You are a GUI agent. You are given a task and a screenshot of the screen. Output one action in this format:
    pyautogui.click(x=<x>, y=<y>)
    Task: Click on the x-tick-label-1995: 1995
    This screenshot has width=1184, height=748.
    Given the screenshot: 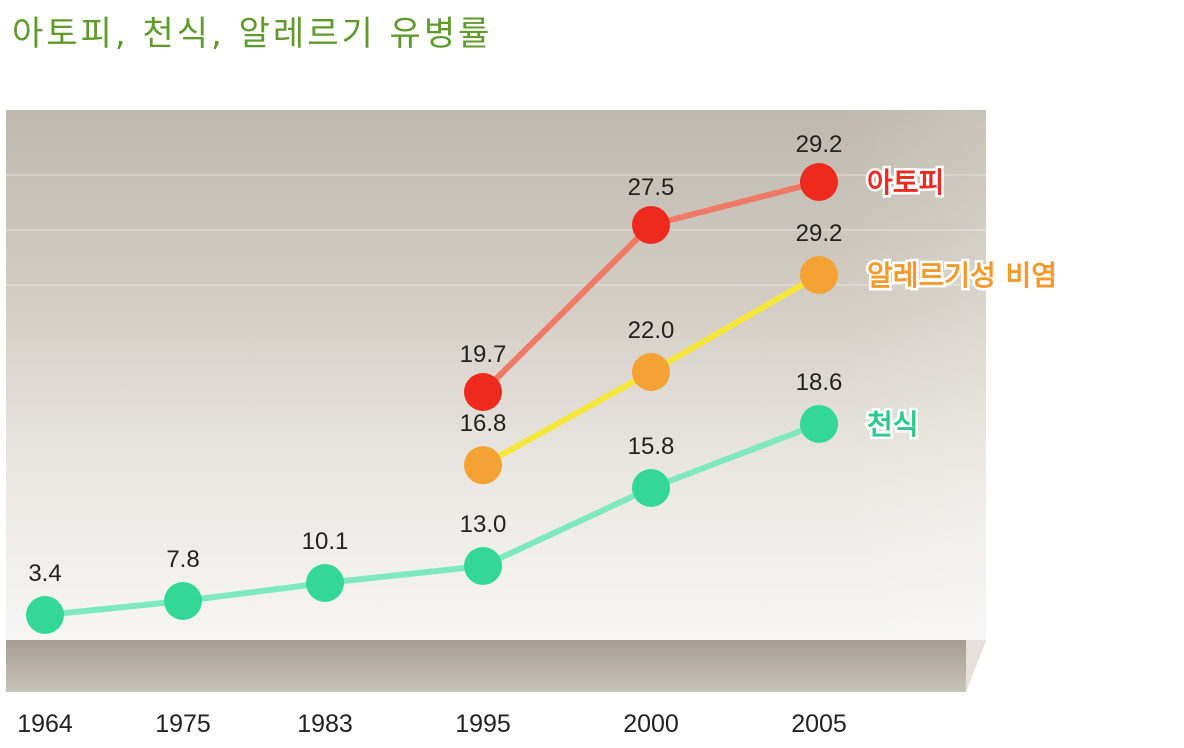 What is the action you would take?
    pyautogui.click(x=483, y=724)
    